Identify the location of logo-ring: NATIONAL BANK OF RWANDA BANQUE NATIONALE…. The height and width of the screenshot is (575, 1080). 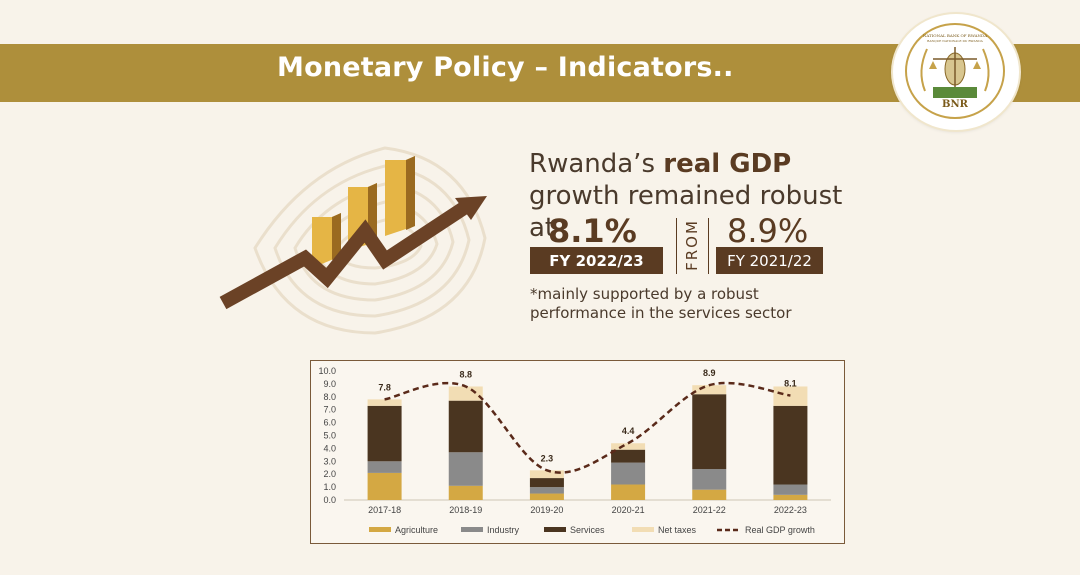
(955, 71).